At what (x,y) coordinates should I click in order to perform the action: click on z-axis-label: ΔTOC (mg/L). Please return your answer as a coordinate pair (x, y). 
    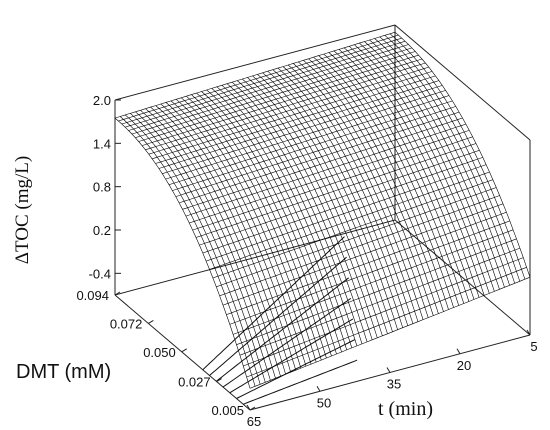
    Looking at the image, I should click on (22, 210).